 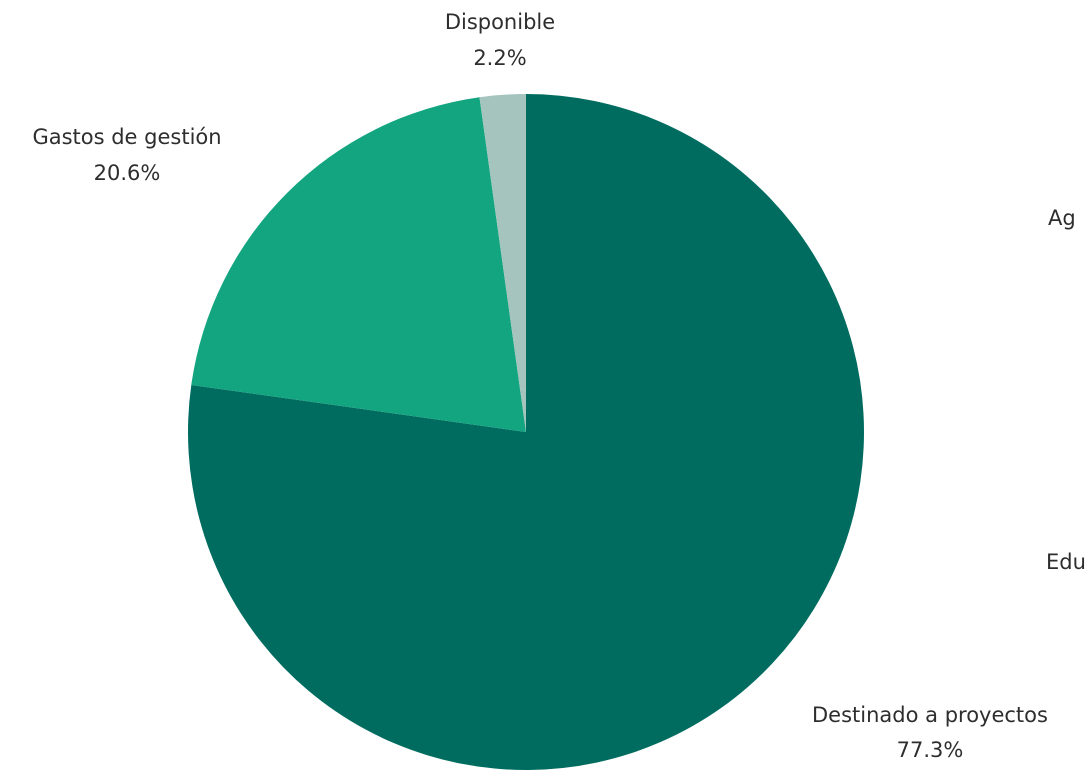 What do you see at coordinates (502, 263) in the screenshot?
I see `pie-slice-disponible` at bounding box center [502, 263].